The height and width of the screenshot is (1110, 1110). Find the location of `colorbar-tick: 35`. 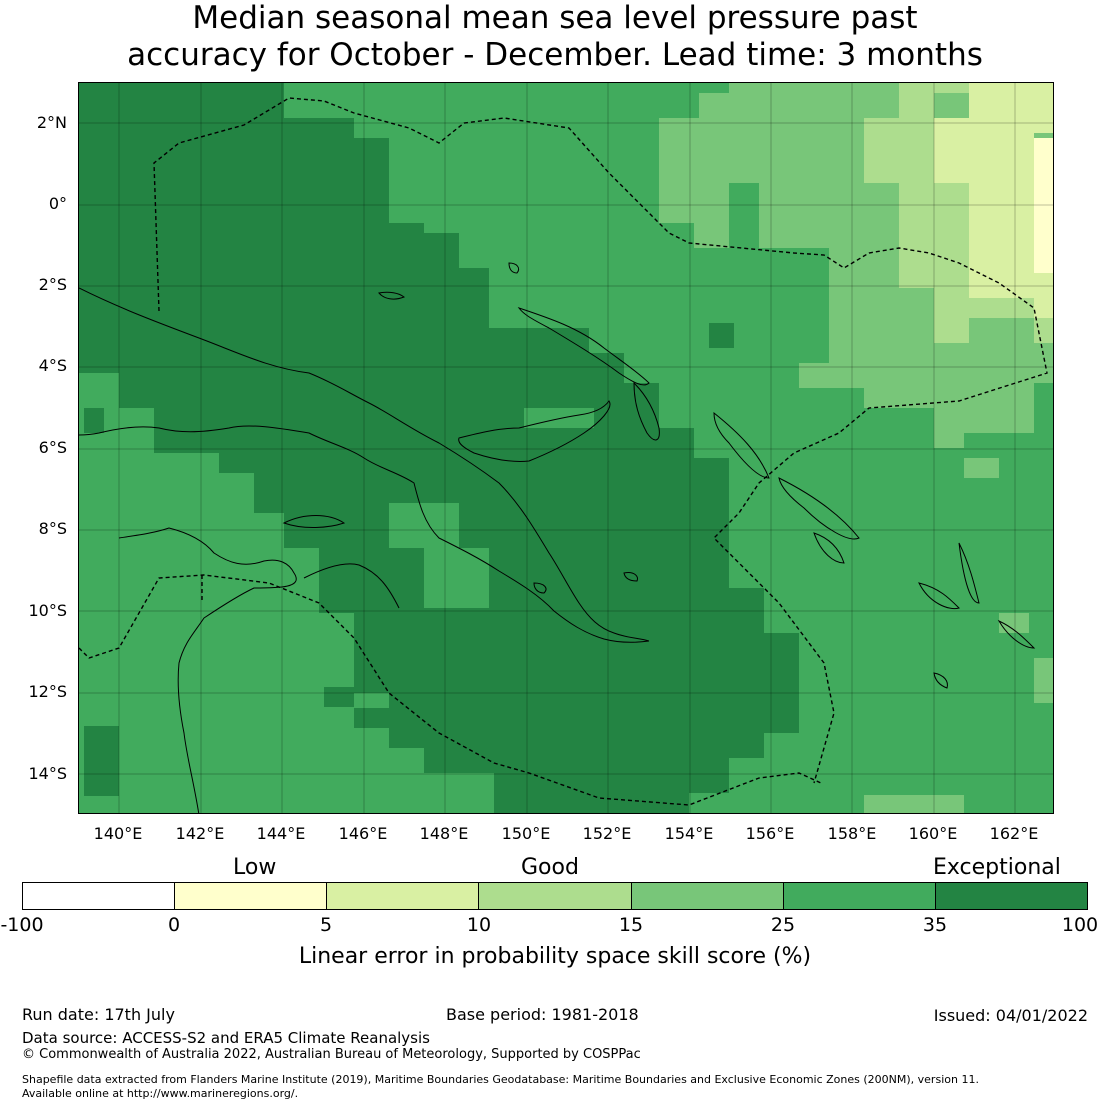

colorbar-tick: 35 is located at coordinates (935, 925).